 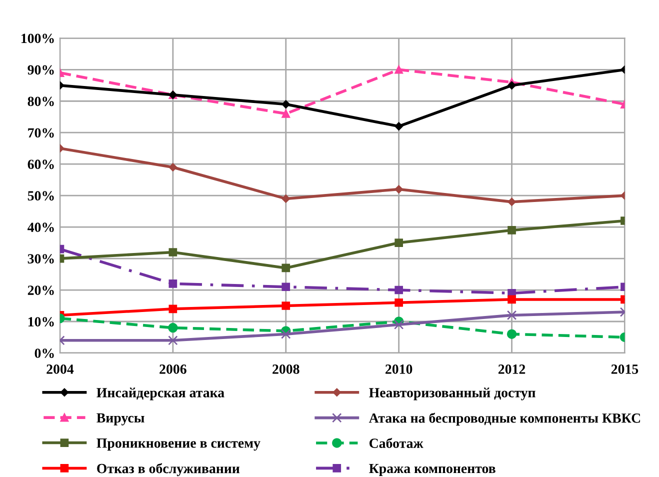 I want to click on x-tick-label: 2004, so click(x=60, y=369).